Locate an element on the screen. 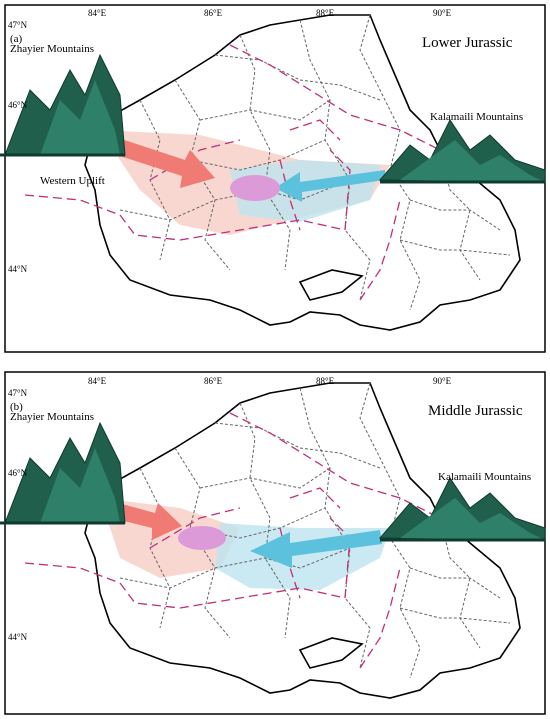 This screenshot has height=719, width=550. annotation: Western Uplift is located at coordinates (72, 181).